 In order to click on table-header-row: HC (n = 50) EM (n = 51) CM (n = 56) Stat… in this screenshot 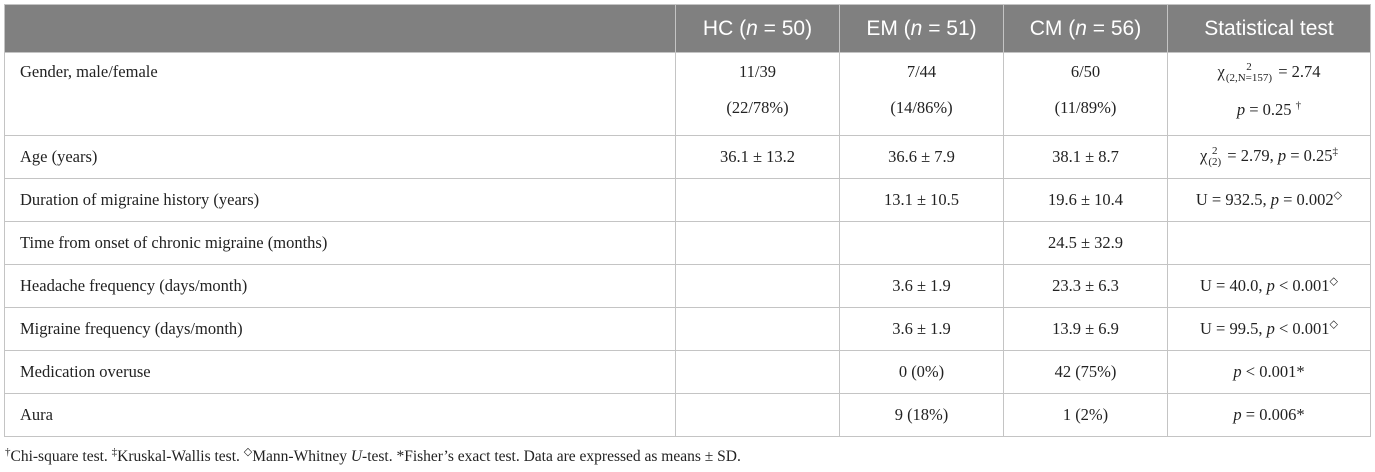, I will do `click(687, 28)`.